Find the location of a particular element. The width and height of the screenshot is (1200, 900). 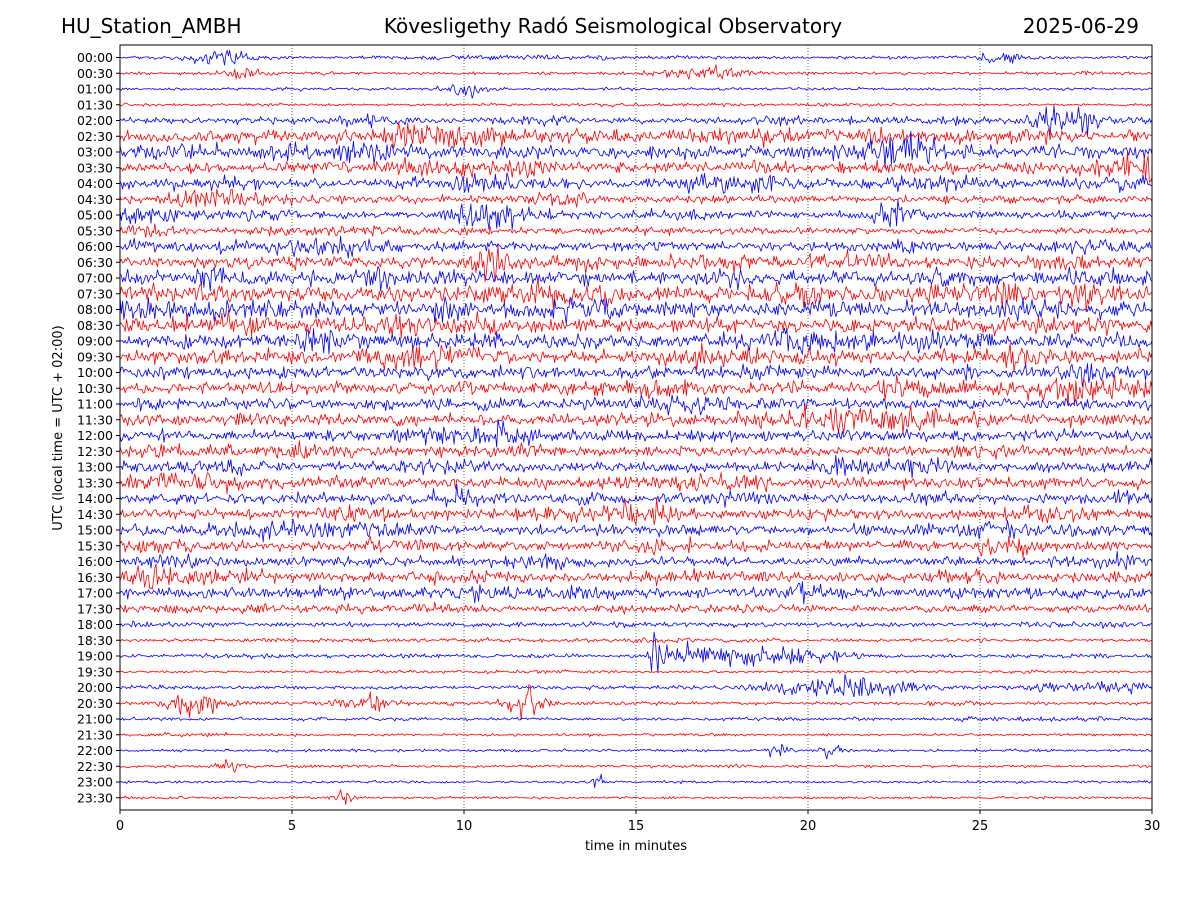

x-tick-label: 20 is located at coordinates (808, 826).